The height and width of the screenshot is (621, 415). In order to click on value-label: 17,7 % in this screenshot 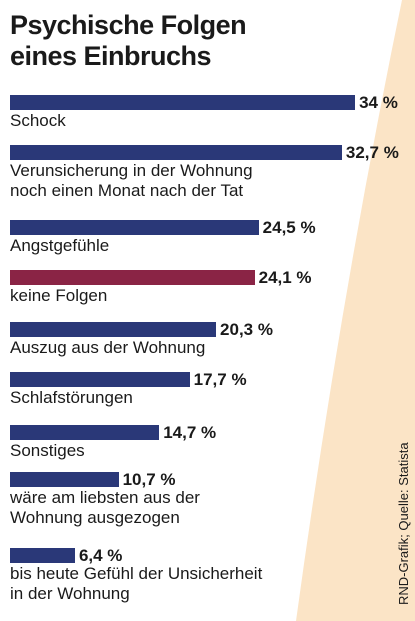, I will do `click(220, 379)`.